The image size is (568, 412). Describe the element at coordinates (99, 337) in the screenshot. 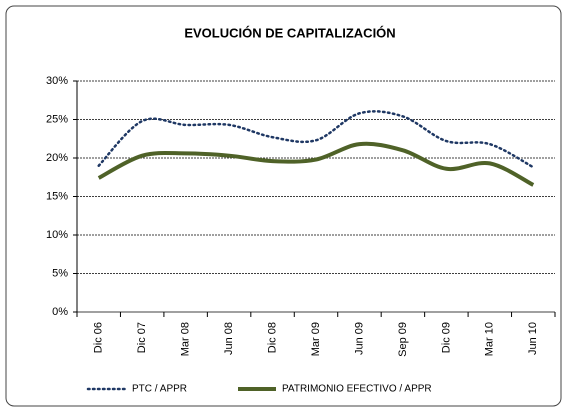

I see `x-tick-label: Dic 06` at that location.